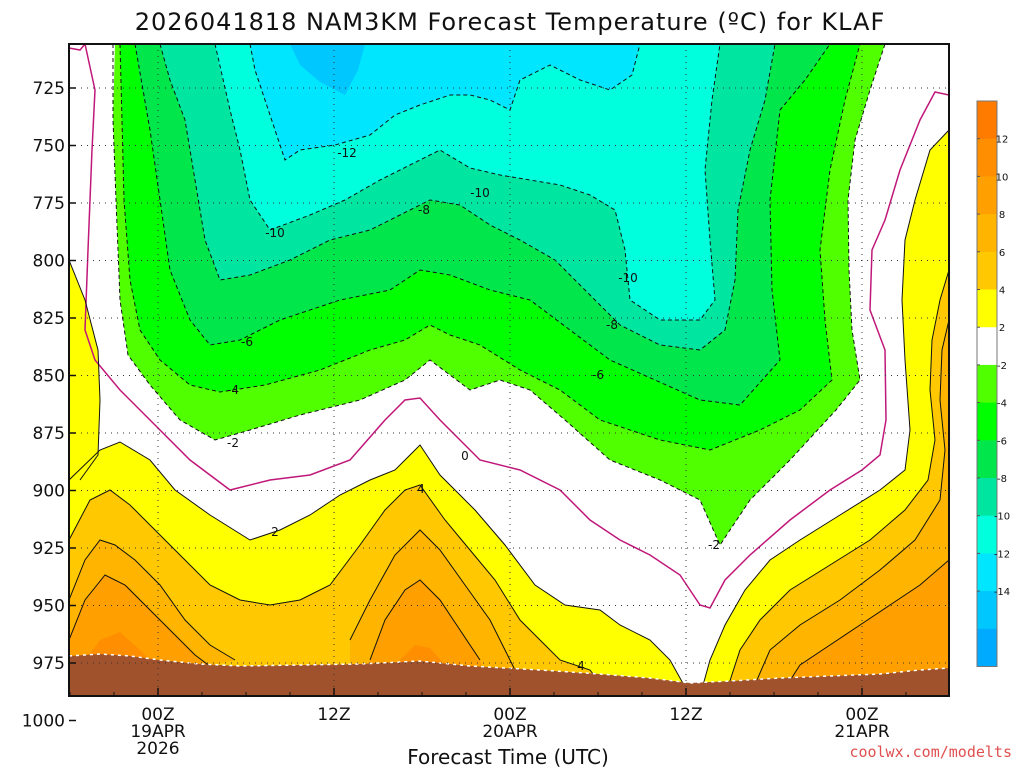  I want to click on ground, so click(509, 675).